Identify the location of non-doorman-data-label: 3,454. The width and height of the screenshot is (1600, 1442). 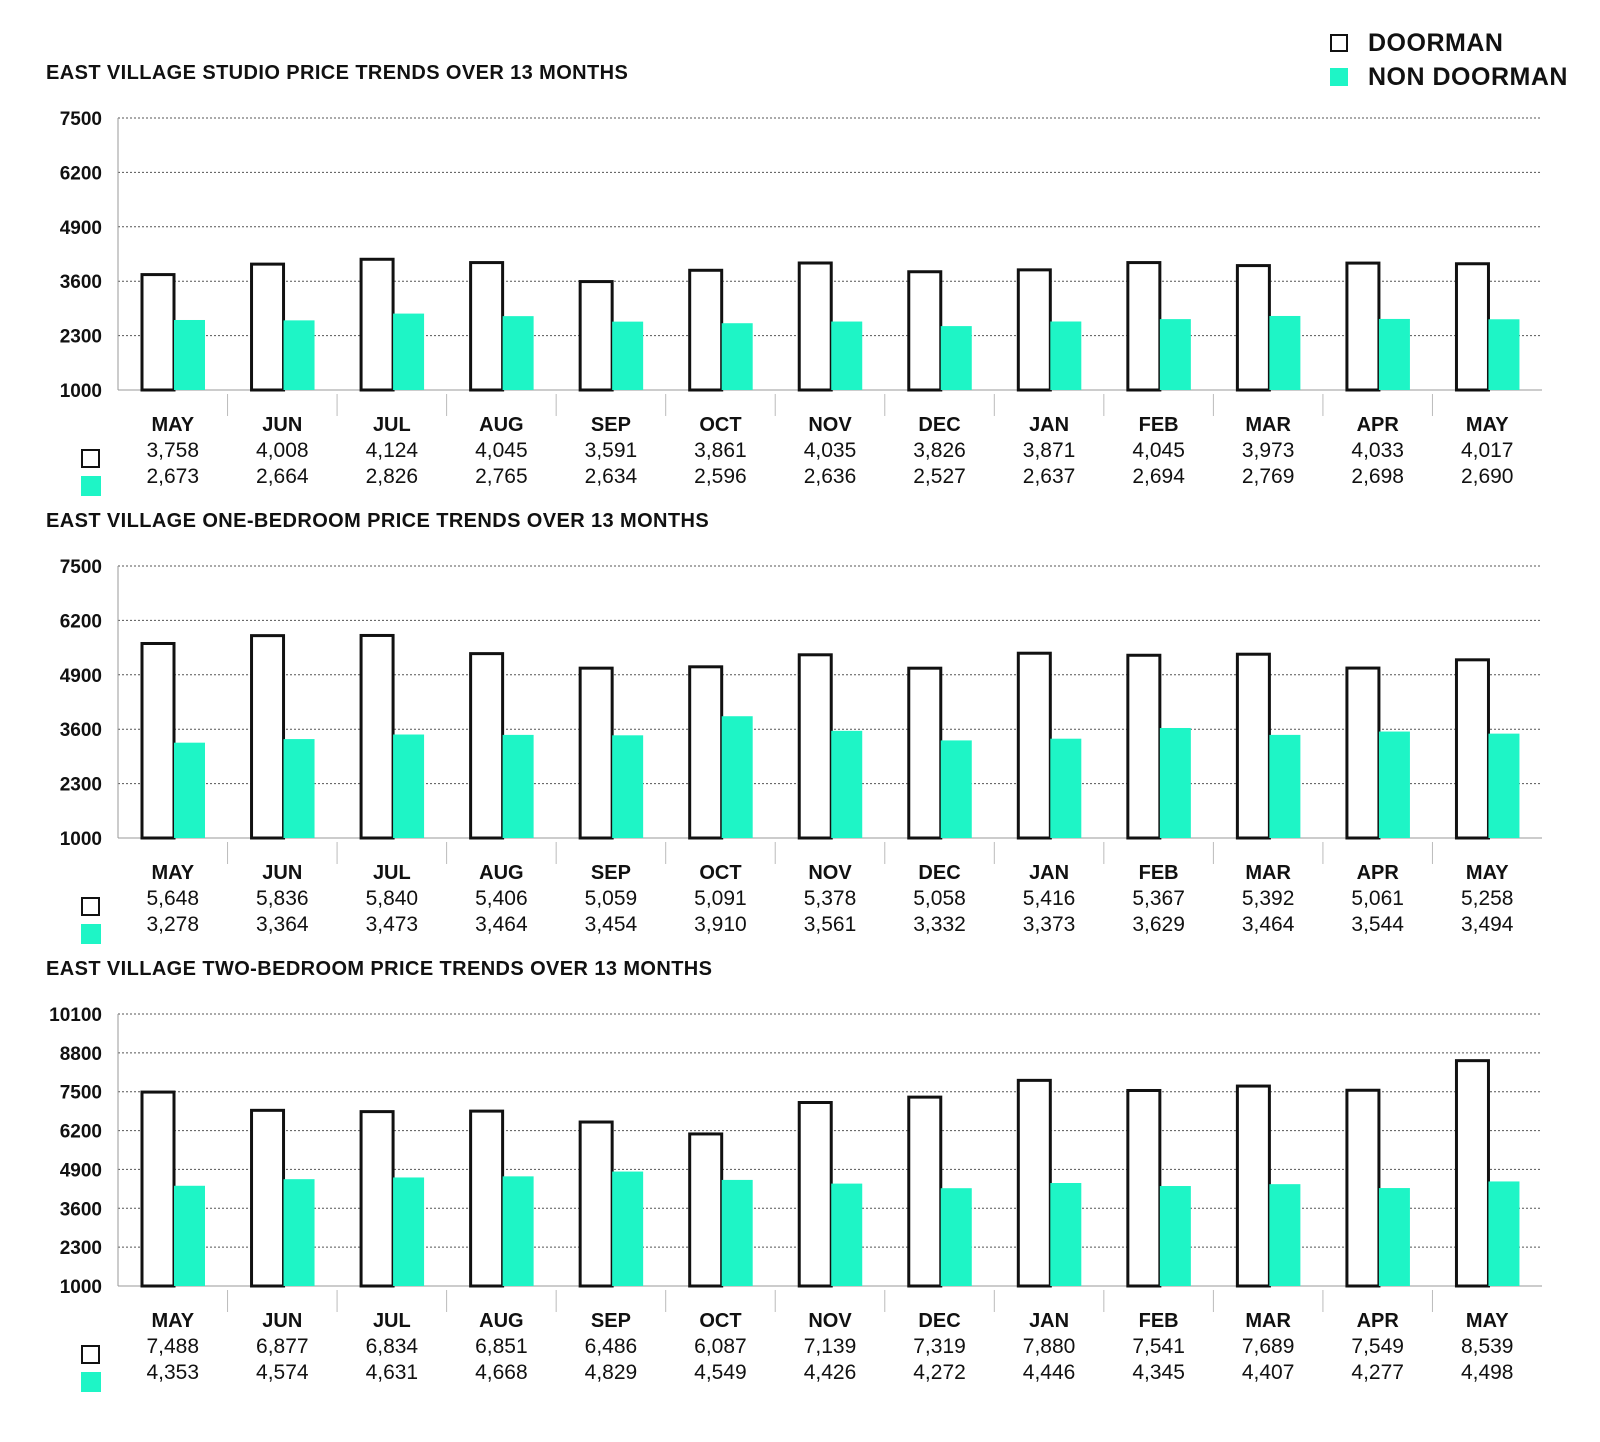
(611, 924).